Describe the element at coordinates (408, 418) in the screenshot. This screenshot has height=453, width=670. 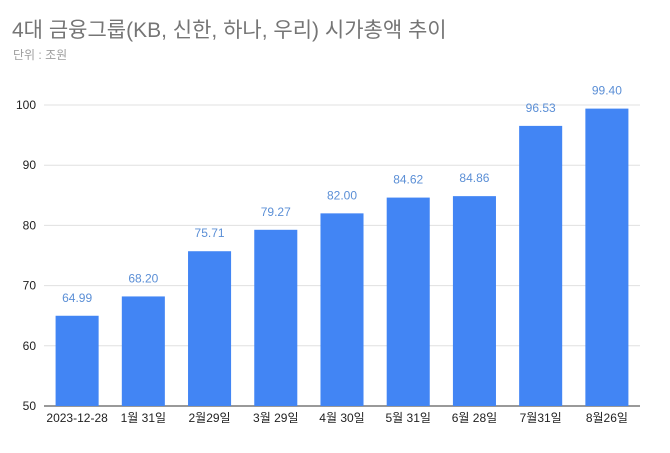
I see `x-tick-label: 5월 31일` at that location.